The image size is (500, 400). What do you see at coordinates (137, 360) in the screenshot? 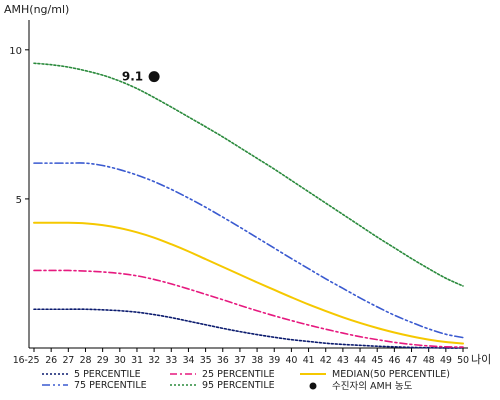
I see `x-tick-label: 31` at bounding box center [137, 360].